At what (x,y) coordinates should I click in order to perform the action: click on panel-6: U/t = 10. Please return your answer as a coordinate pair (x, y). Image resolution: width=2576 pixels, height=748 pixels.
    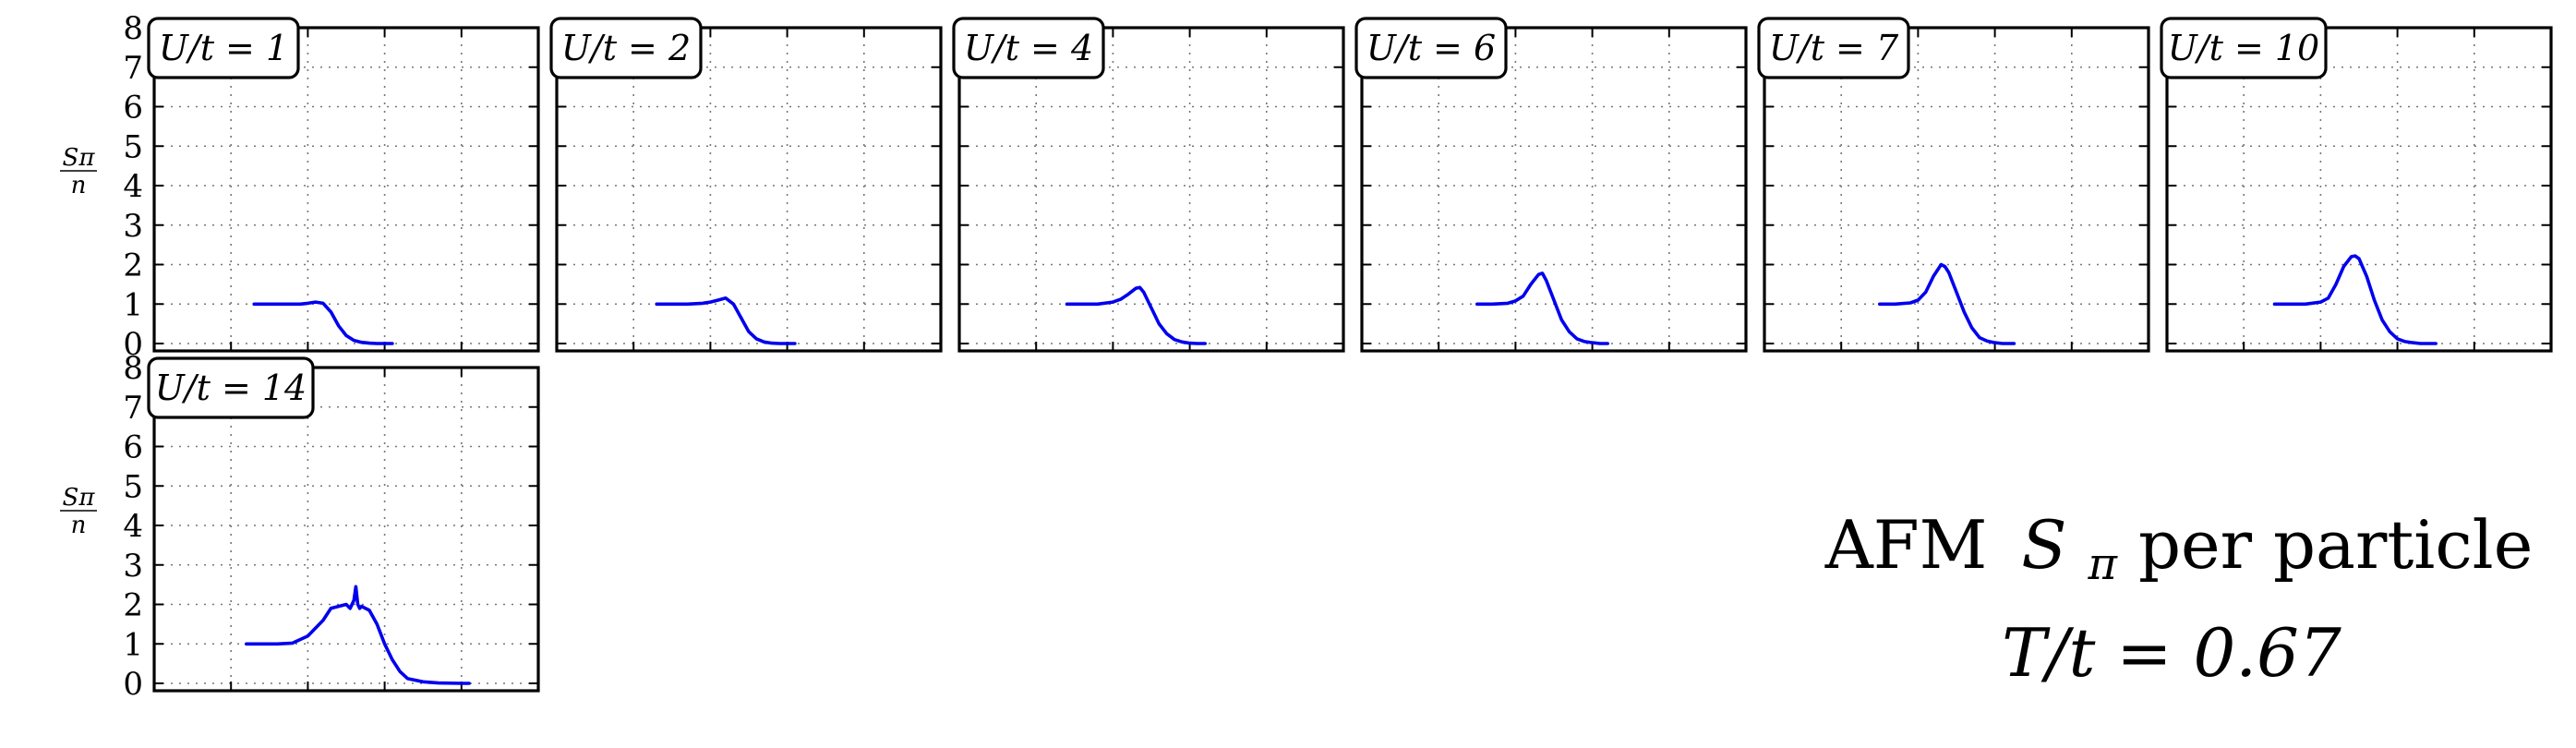
    Looking at the image, I should click on (2356, 185).